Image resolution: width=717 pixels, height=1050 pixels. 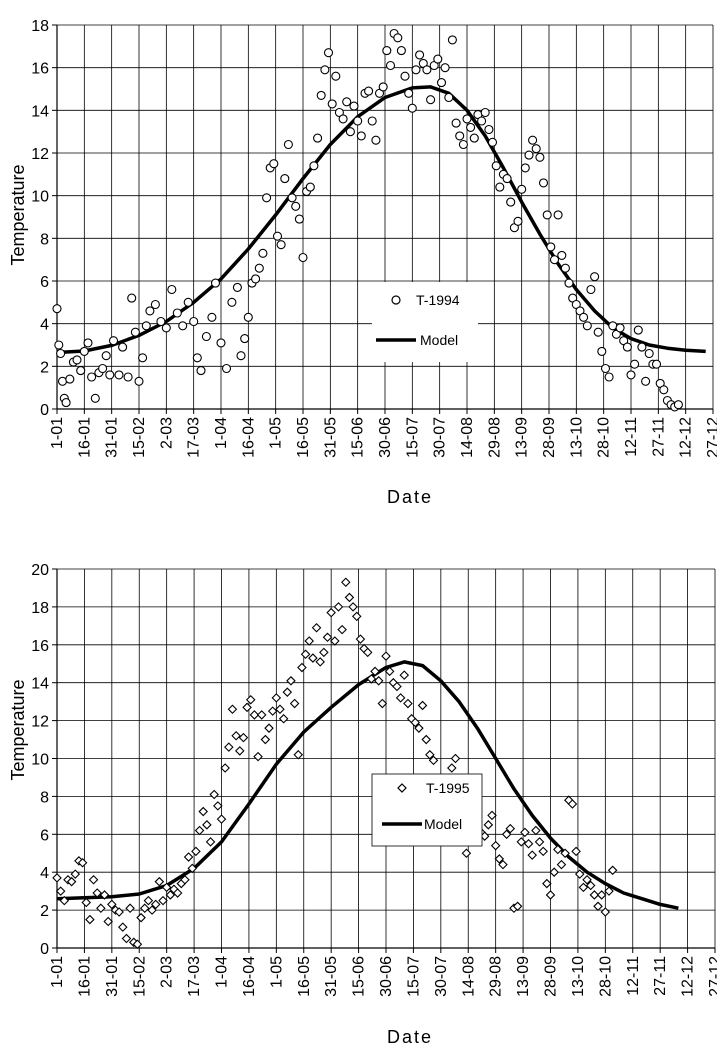 What do you see at coordinates (396, 300) in the screenshot?
I see `legend-circle-marker-icon` at bounding box center [396, 300].